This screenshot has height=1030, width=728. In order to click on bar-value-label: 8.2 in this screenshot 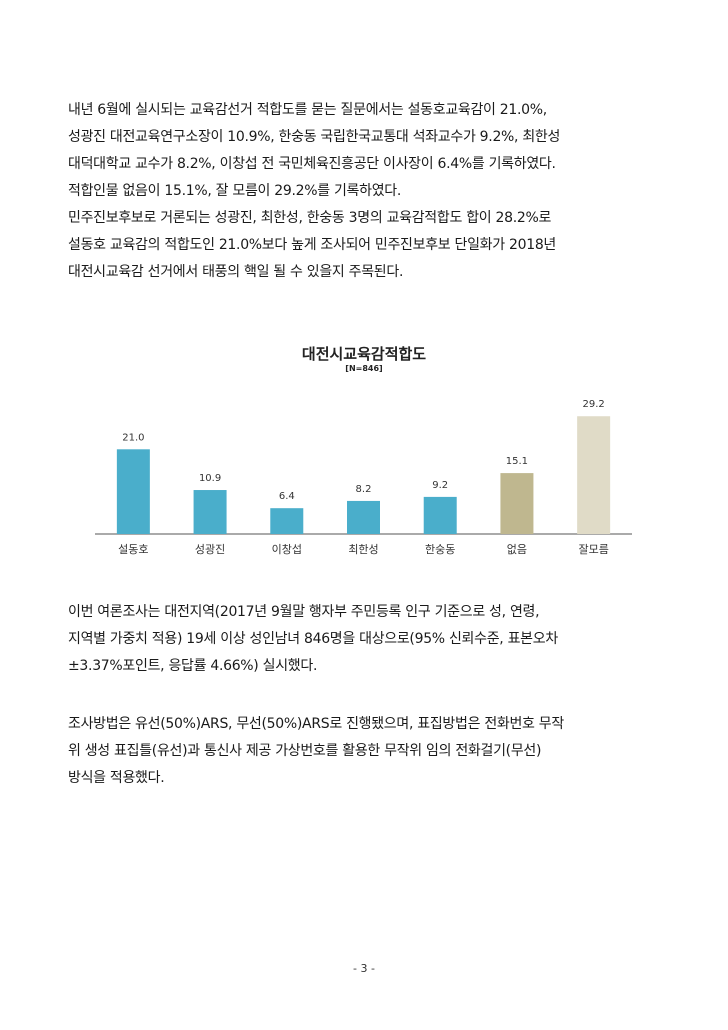, I will do `click(364, 489)`.